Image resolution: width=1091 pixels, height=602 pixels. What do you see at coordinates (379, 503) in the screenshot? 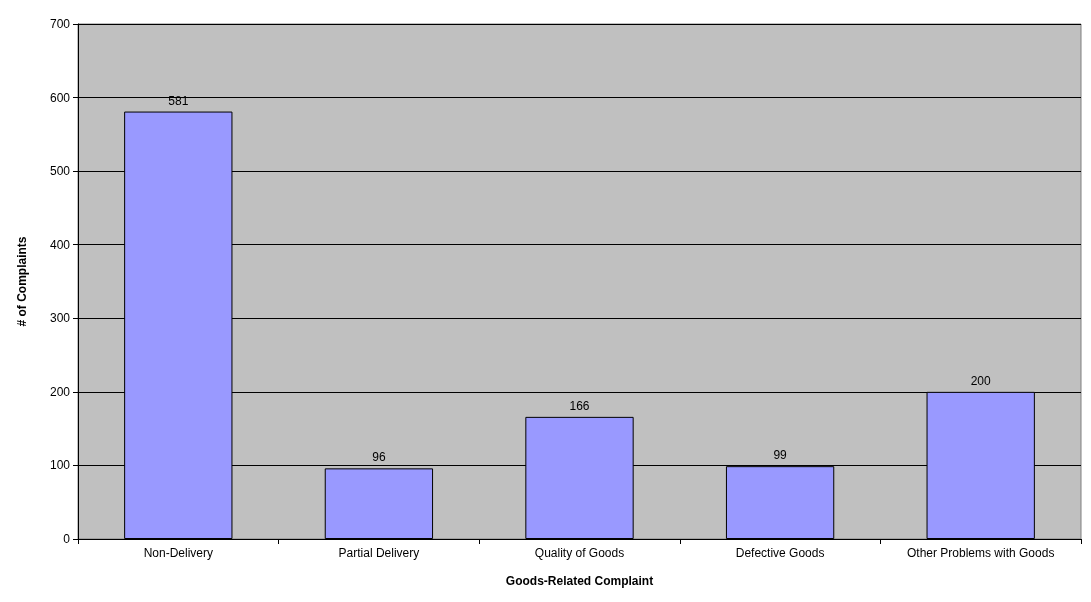
I see `bar` at bounding box center [379, 503].